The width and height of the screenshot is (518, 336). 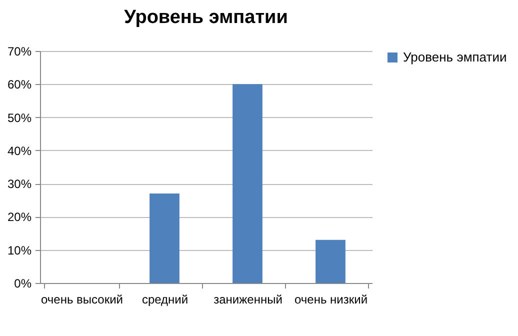 What do you see at coordinates (206, 17) in the screenshot?
I see `chart-title: Уровень эмпатии` at bounding box center [206, 17].